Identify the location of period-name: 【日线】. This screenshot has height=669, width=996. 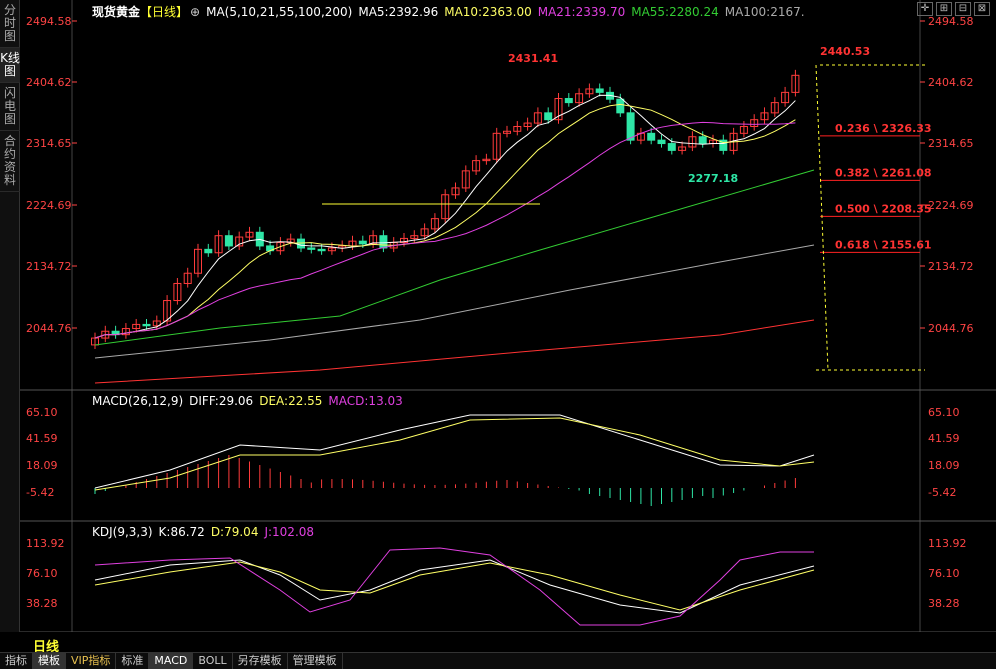
(164, 12).